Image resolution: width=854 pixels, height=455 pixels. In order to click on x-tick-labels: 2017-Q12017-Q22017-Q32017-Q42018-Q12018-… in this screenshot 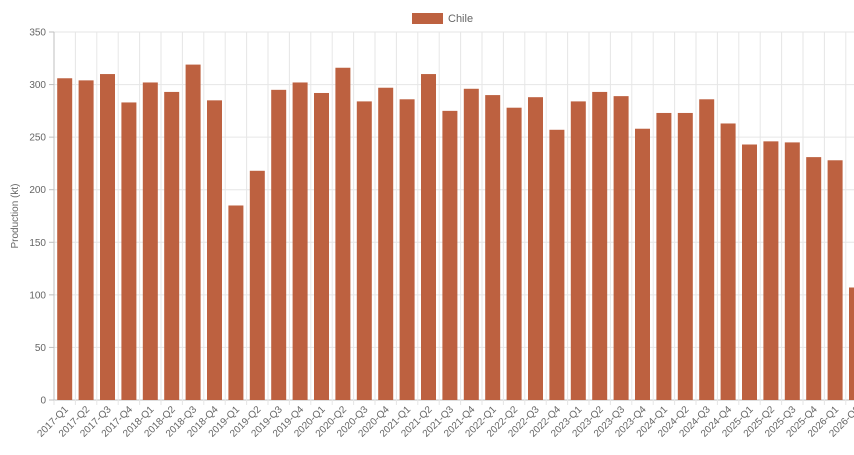, I will do `click(445, 422)`.